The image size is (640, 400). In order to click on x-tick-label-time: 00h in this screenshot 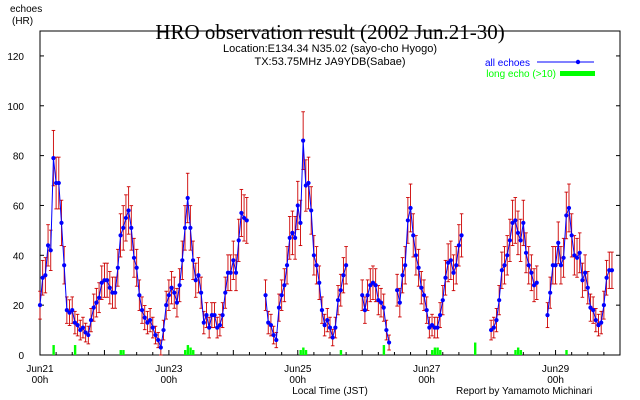, I will do `click(169, 380)`.